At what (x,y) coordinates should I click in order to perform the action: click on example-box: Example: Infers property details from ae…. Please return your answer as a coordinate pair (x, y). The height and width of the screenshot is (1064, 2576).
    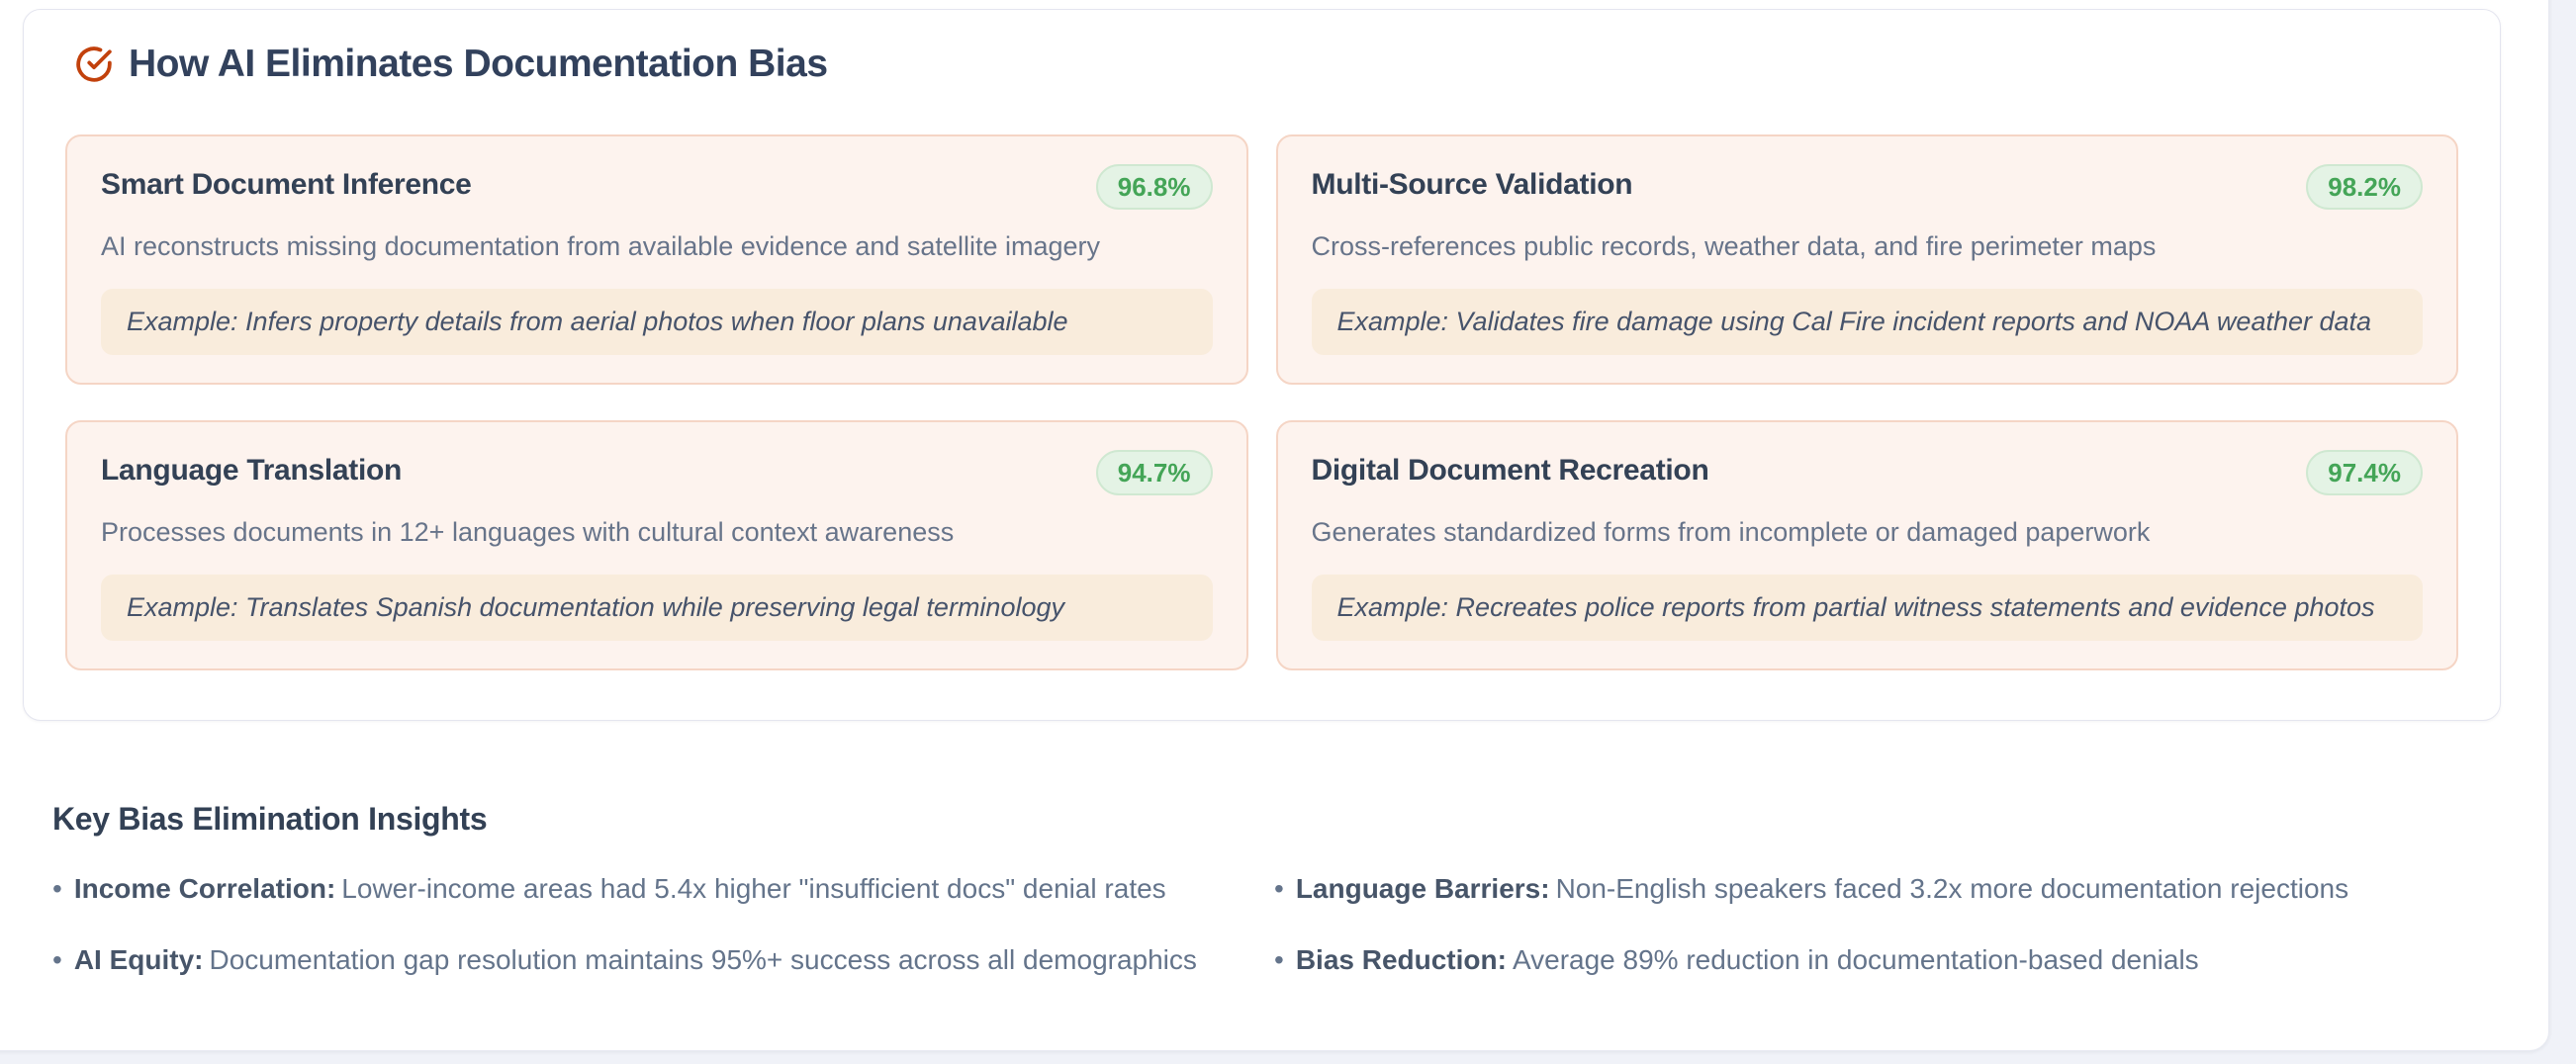
    Looking at the image, I should click on (657, 322).